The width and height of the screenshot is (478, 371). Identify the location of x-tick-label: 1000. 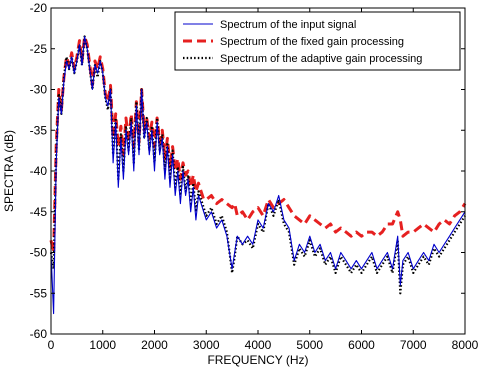
(102, 345).